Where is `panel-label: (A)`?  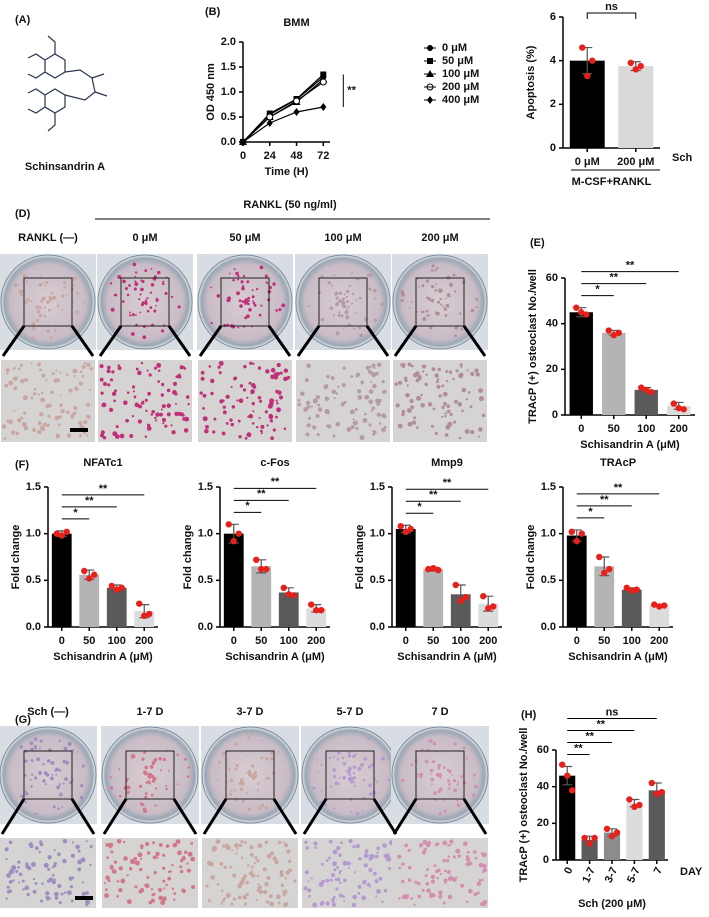 panel-label: (A) is located at coordinates (23, 20).